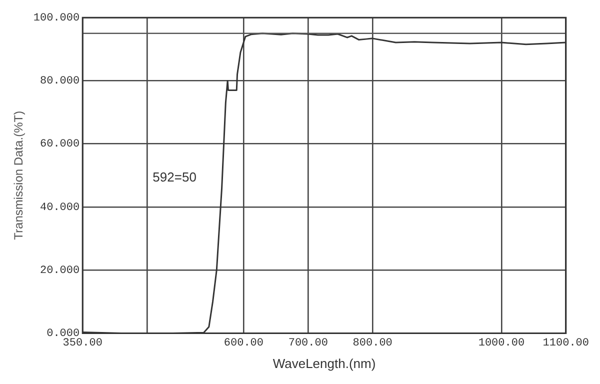 Image resolution: width=600 pixels, height=384 pixels. What do you see at coordinates (308, 344) in the screenshot?
I see `x-tick-label: 700.00` at bounding box center [308, 344].